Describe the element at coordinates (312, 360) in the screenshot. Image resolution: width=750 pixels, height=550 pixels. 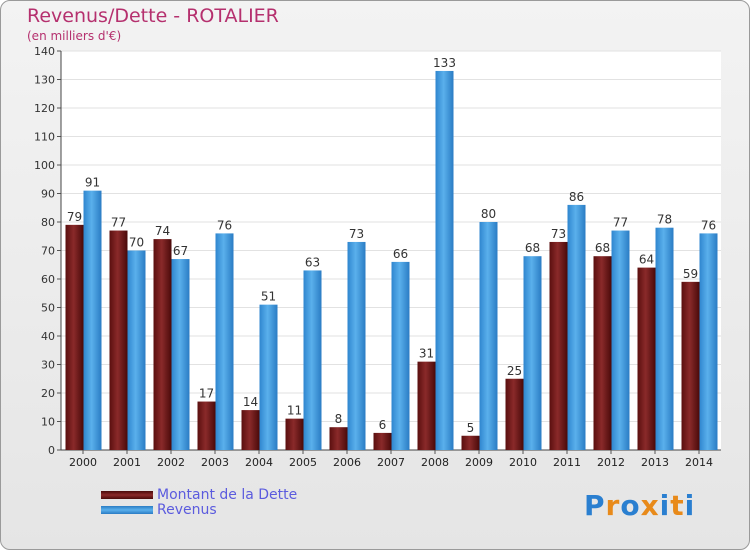
I see `bar-revenus-2005` at that location.